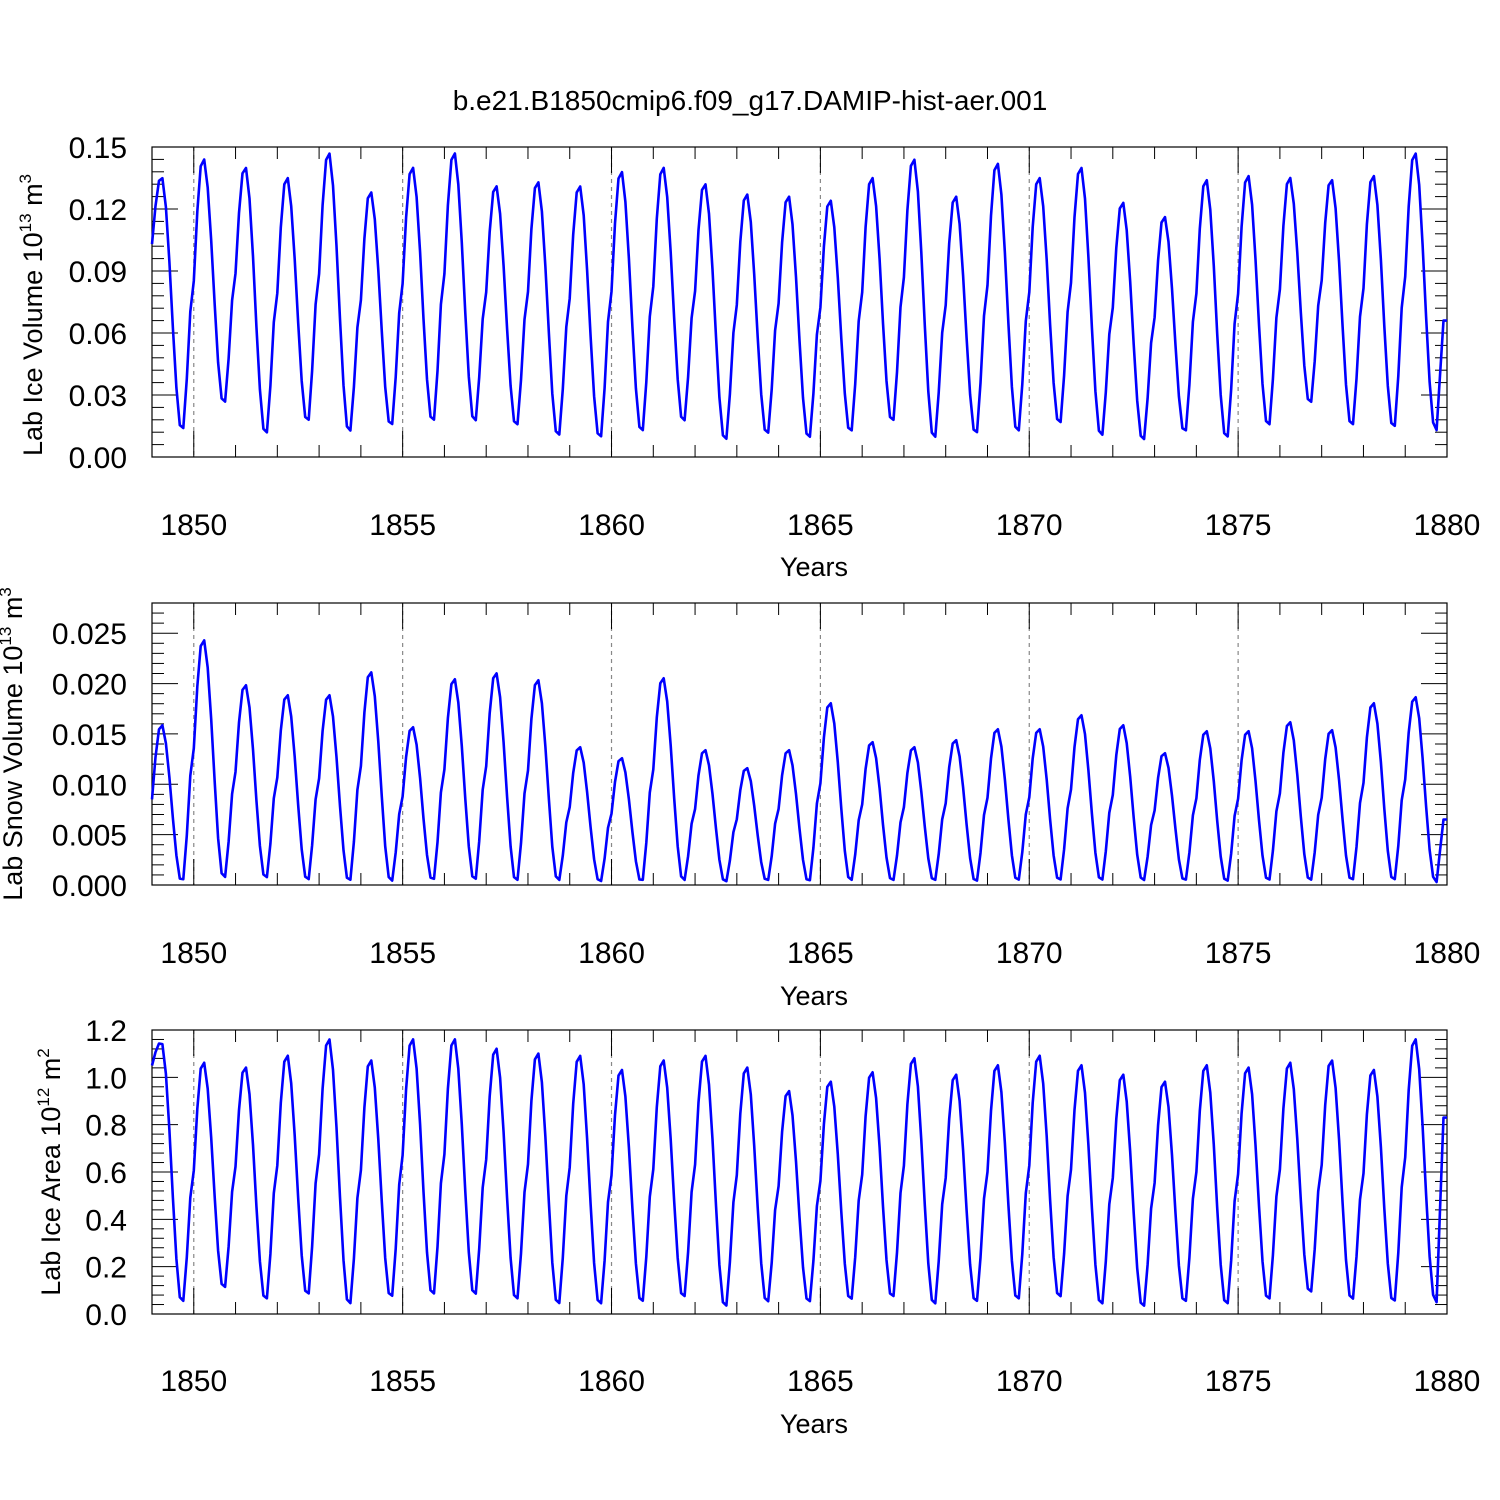  What do you see at coordinates (98, 458) in the screenshot?
I see `y-tick-label: 0.00` at bounding box center [98, 458].